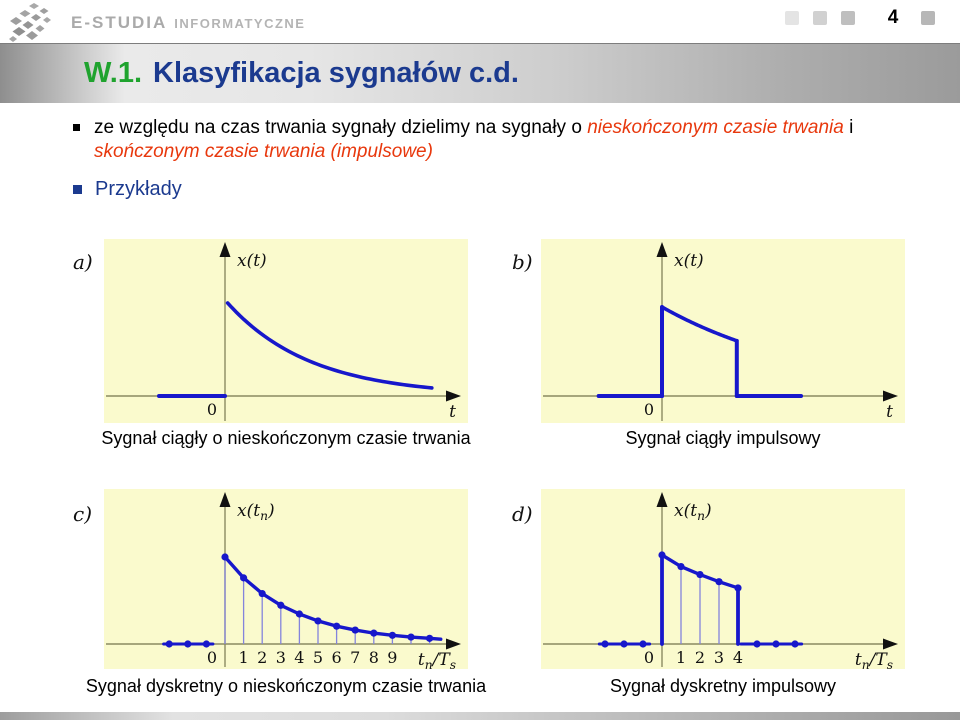 This screenshot has height=720, width=960. I want to click on svg-text: 8, so click(374, 657).